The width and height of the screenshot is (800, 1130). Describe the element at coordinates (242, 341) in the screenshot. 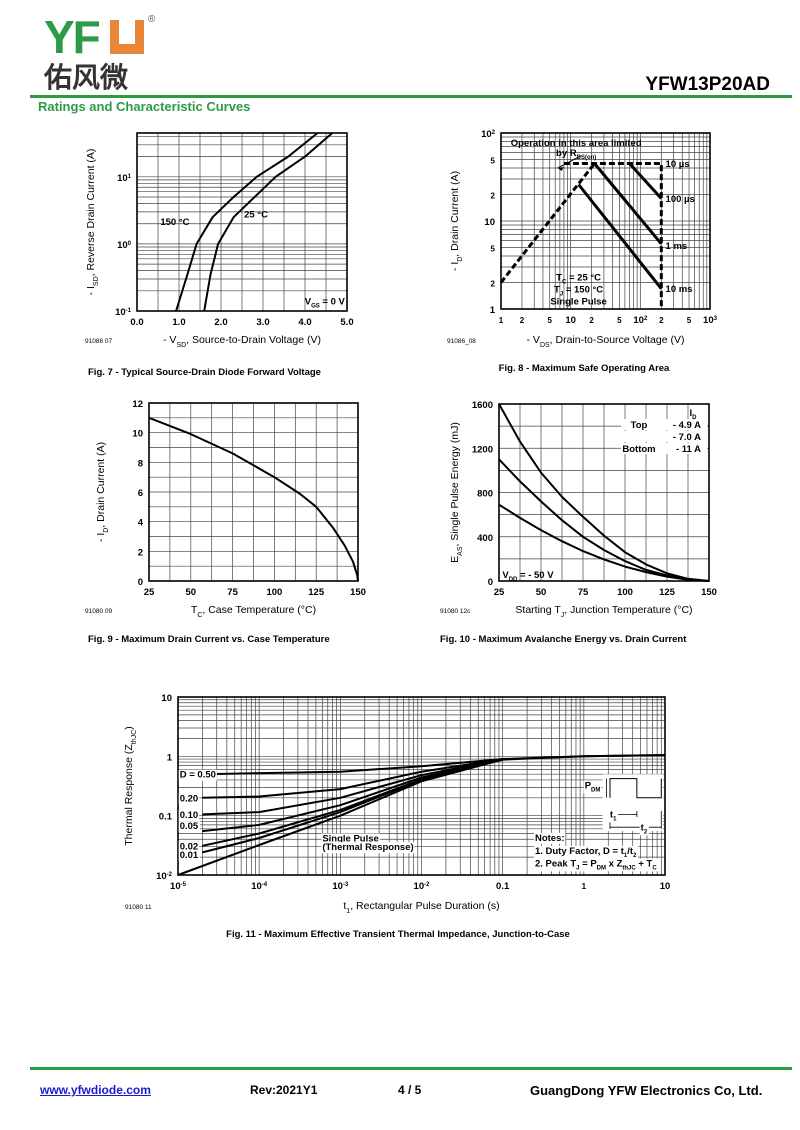

I see `x-axis-label: - VSD, Source-to-Drain Voltage (V)` at that location.